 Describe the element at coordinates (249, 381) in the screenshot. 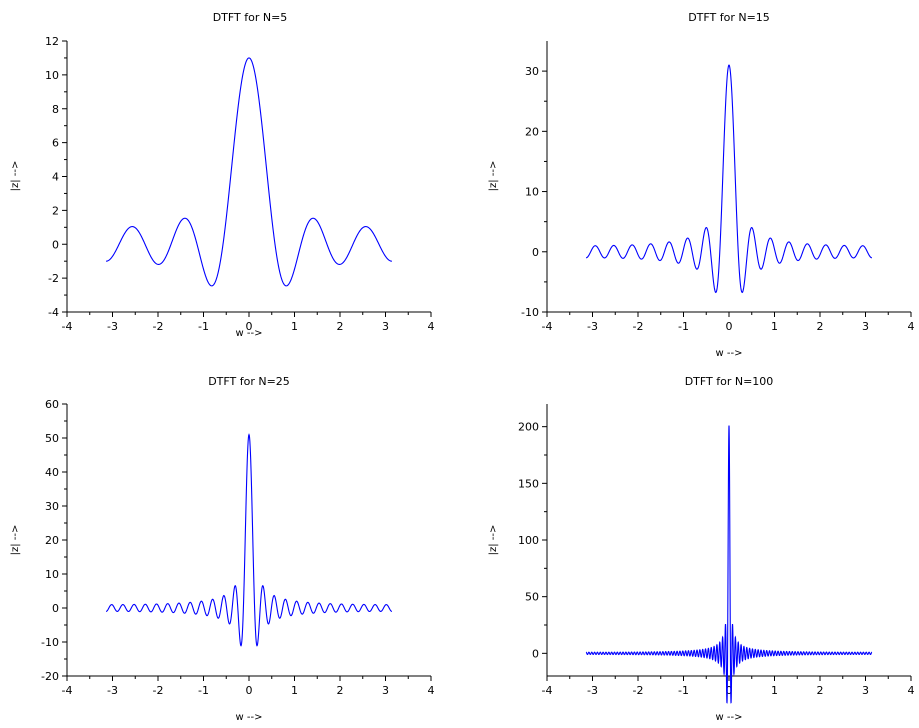

I see `chart-title: DTFT for N=25` at that location.